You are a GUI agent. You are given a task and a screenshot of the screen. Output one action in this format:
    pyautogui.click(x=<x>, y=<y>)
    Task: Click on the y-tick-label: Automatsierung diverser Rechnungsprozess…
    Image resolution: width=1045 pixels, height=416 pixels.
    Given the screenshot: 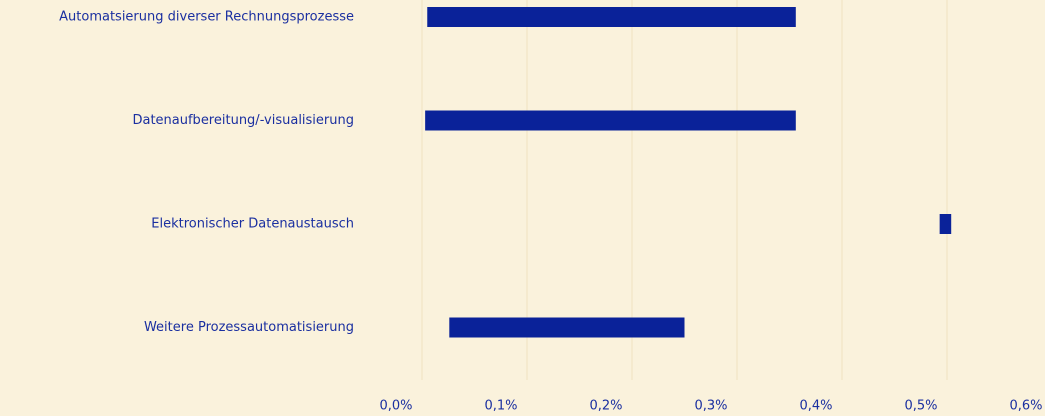 What is the action you would take?
    pyautogui.click(x=206, y=17)
    